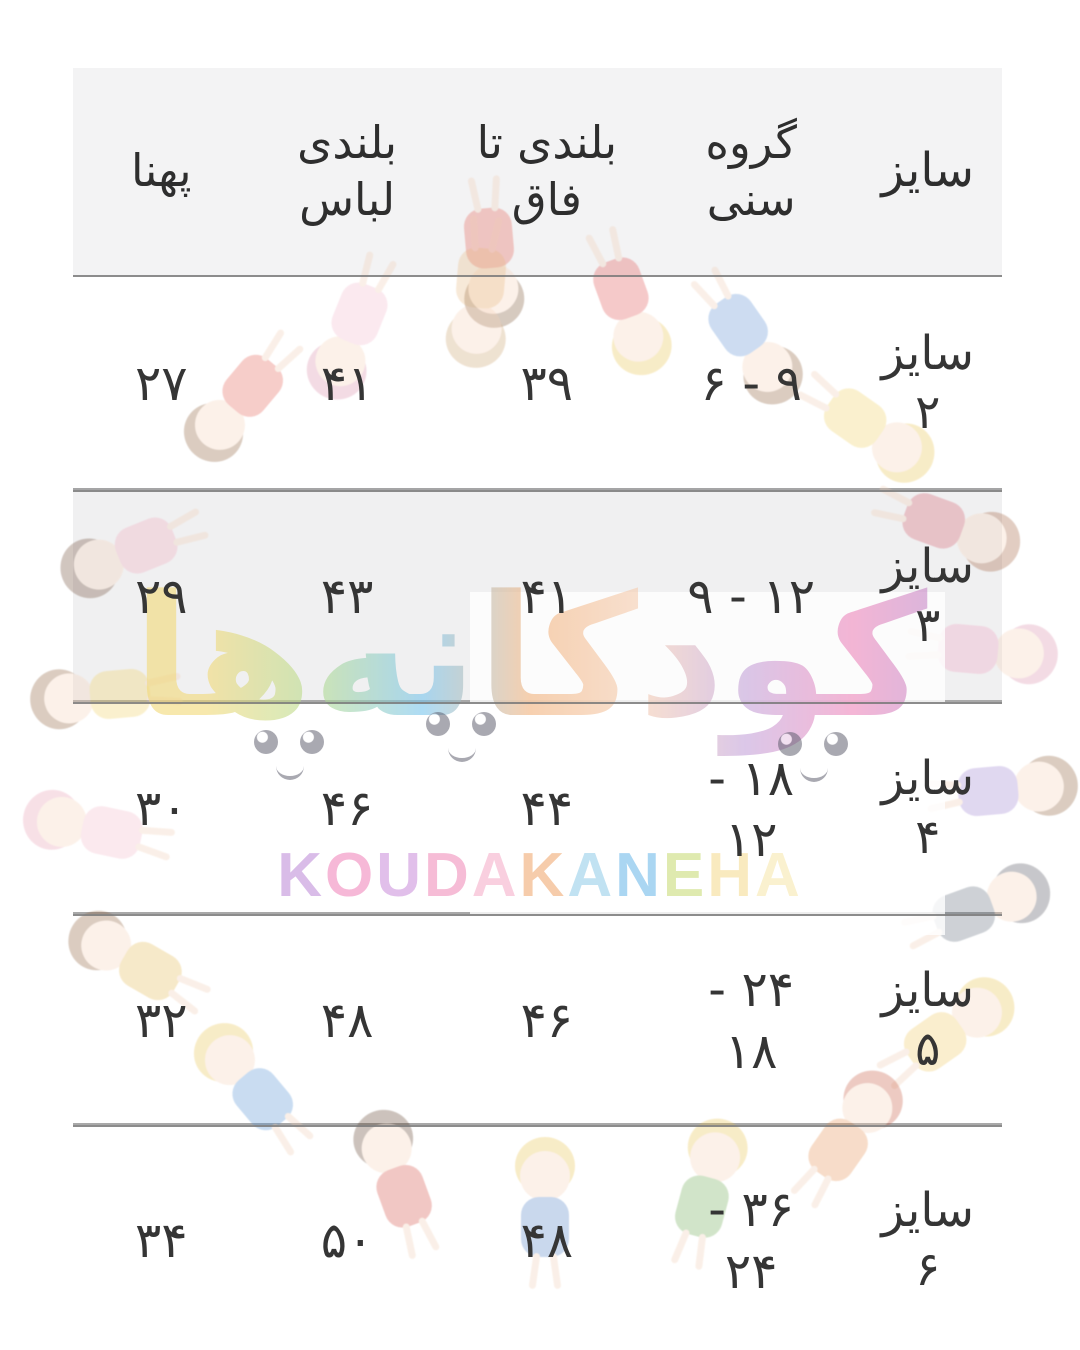 Image resolution: width=1080 pixels, height=1350 pixels. I want to click on cell-age-group: - ۱۸ ۱۲, so click(751, 808).